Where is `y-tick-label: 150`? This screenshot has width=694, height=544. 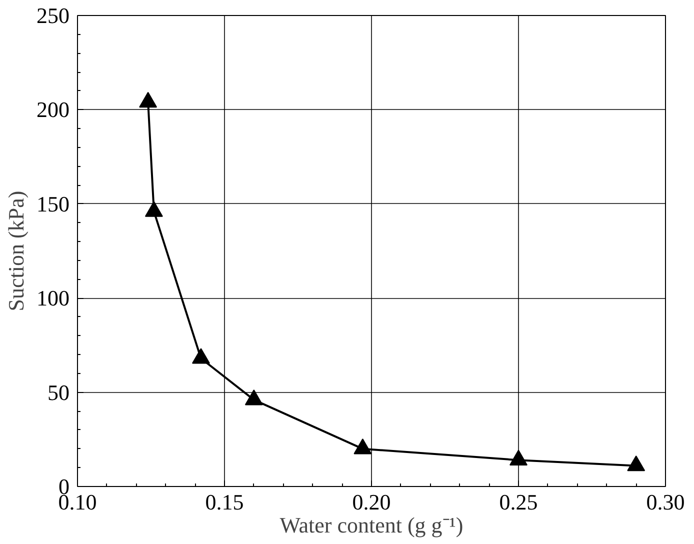 y-tick-label: 150 is located at coordinates (53, 203).